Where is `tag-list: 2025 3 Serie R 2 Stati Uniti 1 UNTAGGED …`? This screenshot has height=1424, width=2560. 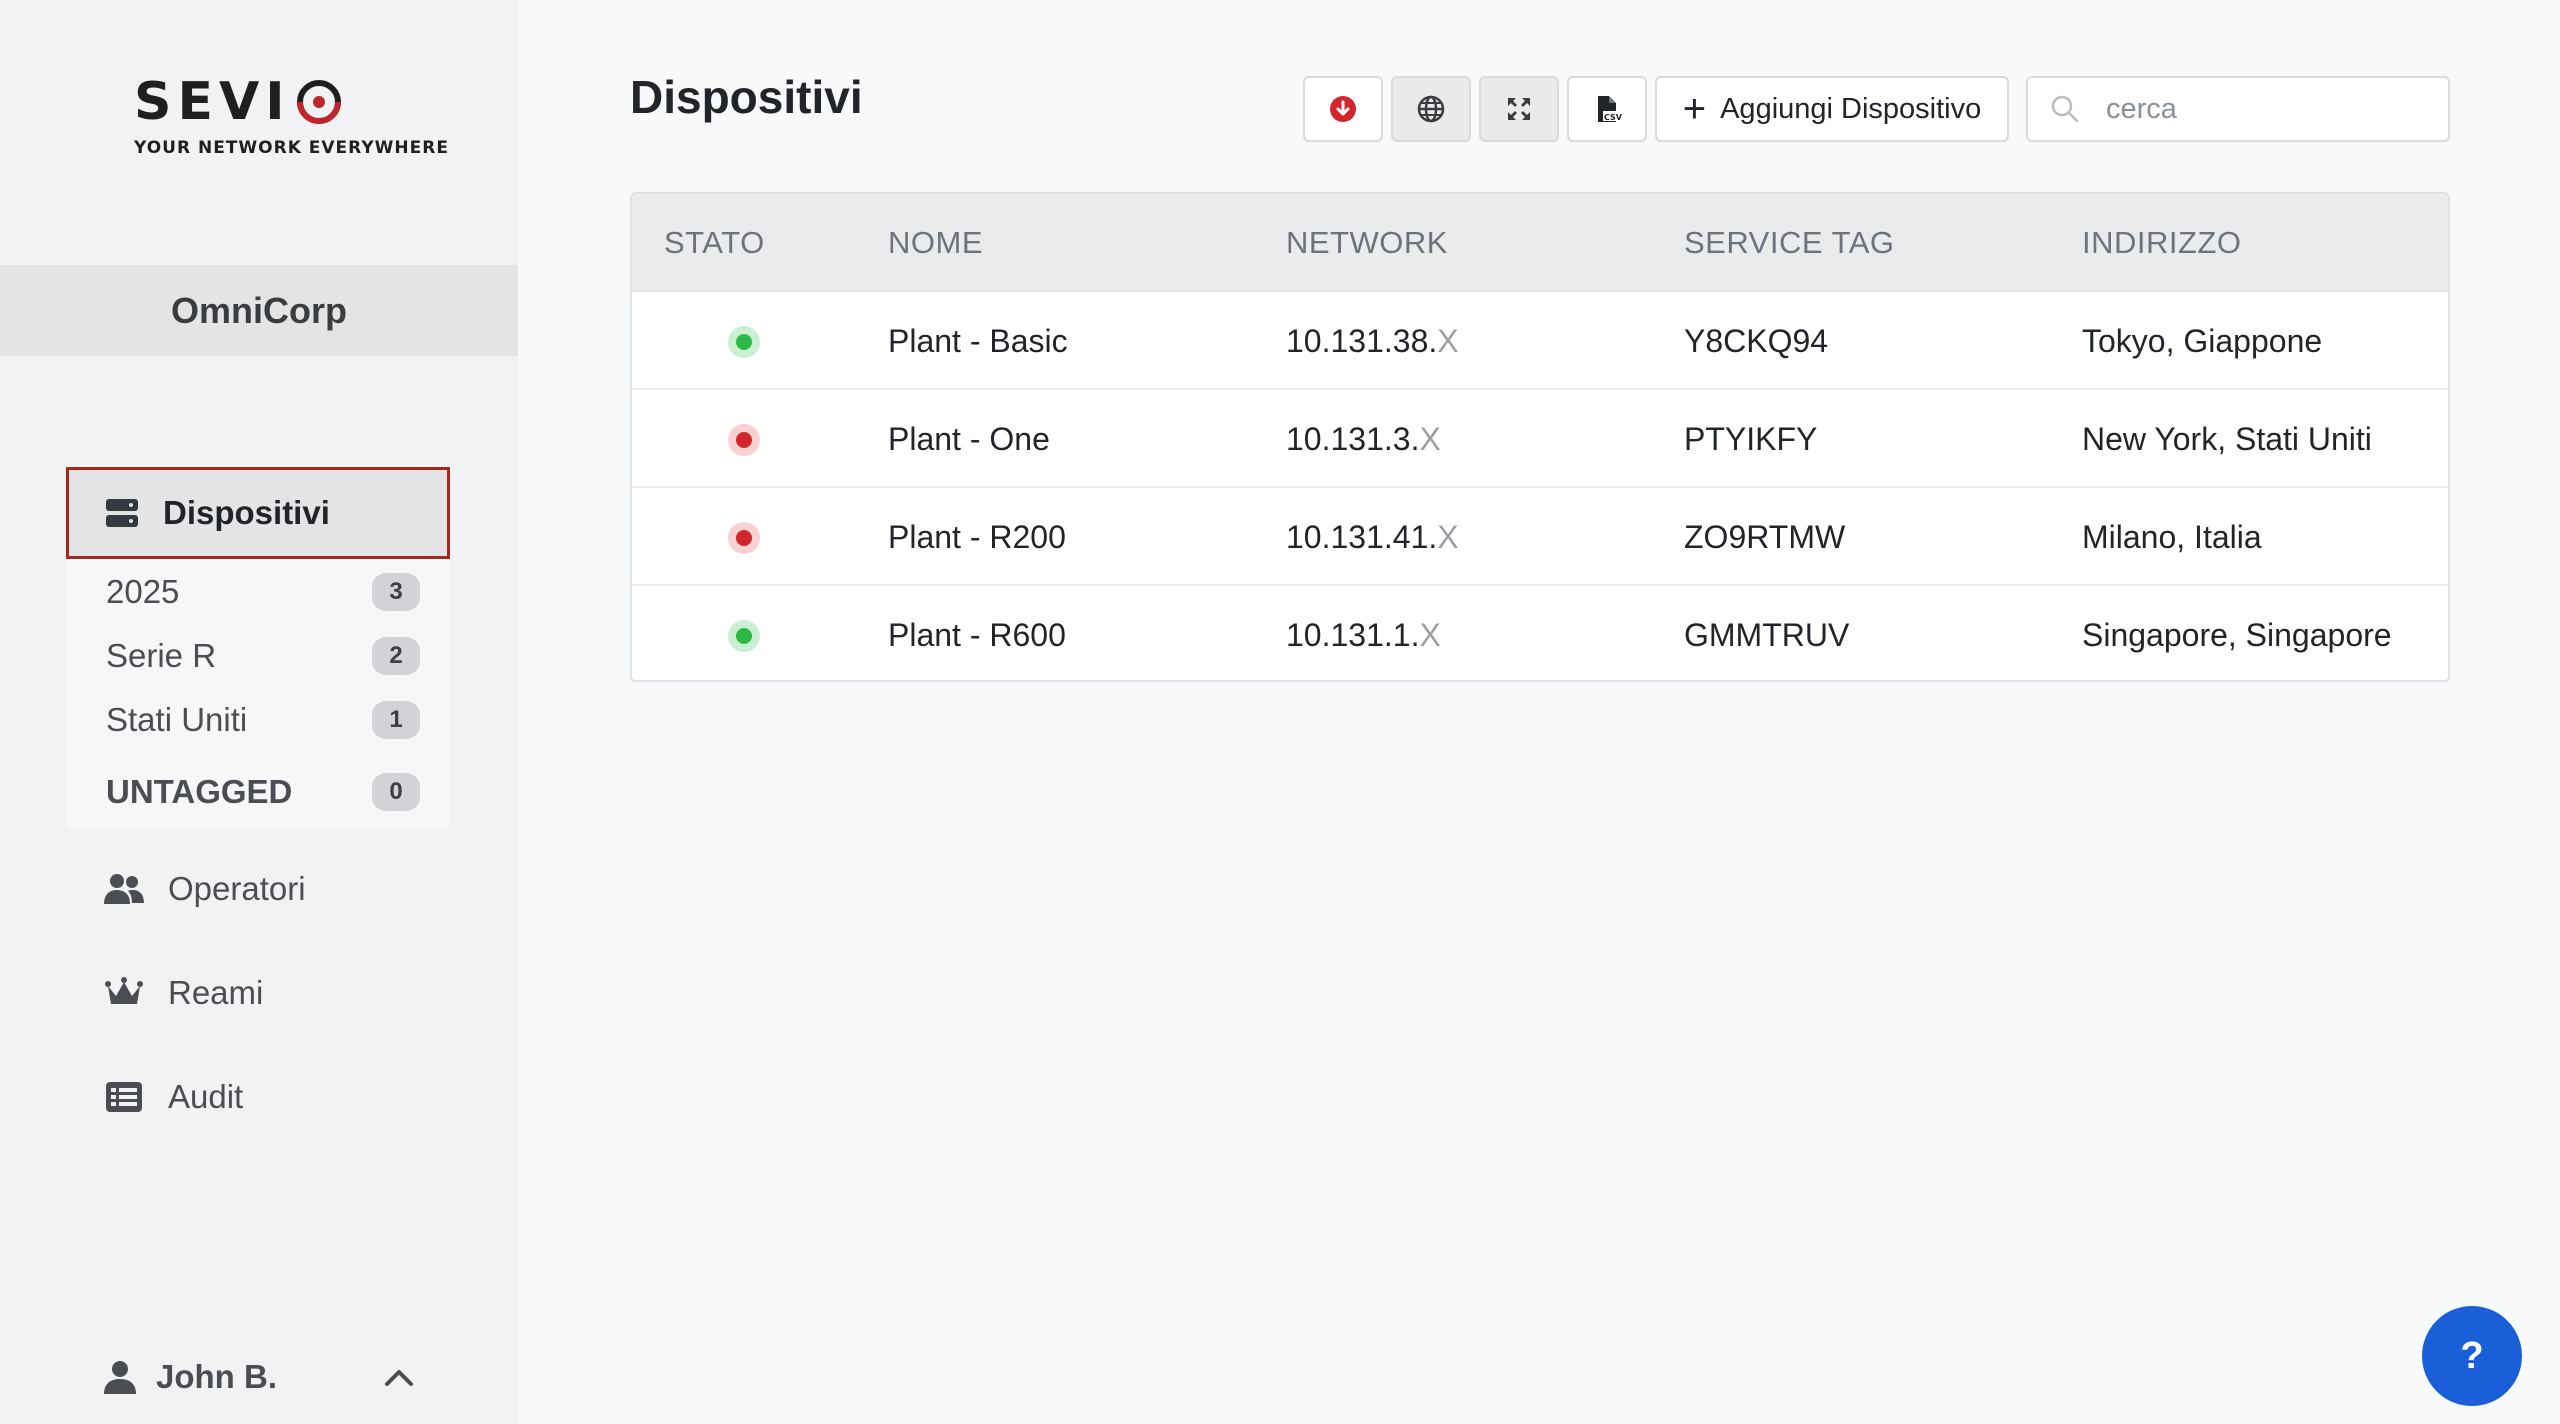
tag-list: 2025 3 Serie R 2 Stati Uniti 1 UNTAGGED … is located at coordinates (258, 694).